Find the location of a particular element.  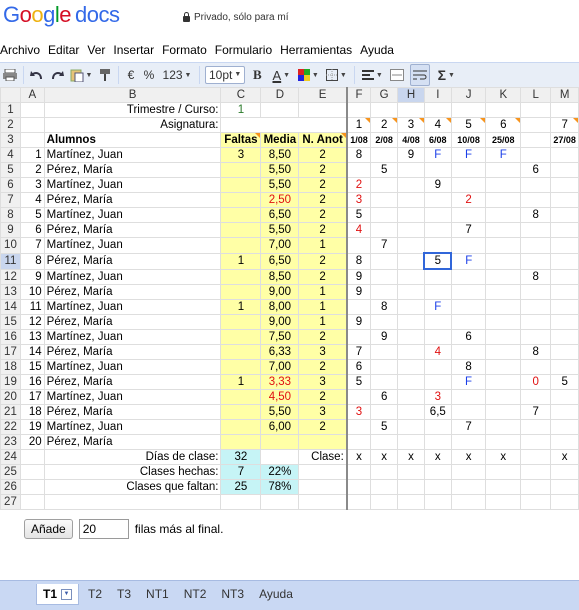

student-number: 8 is located at coordinates (32, 261).